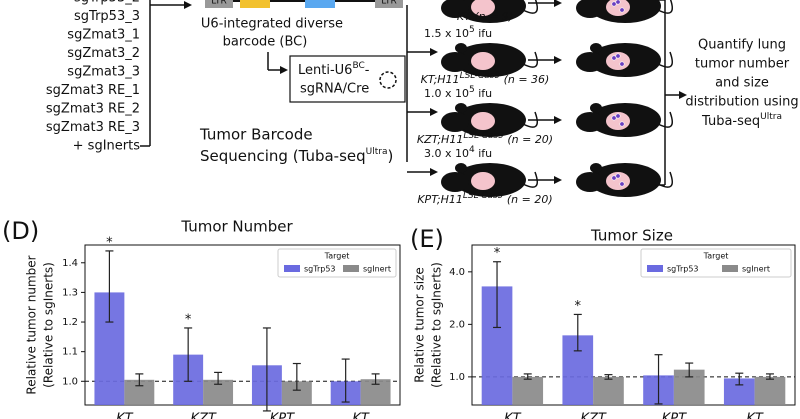  What do you see at coordinates (347, 79) in the screenshot?
I see `lenti-box` at bounding box center [347, 79].